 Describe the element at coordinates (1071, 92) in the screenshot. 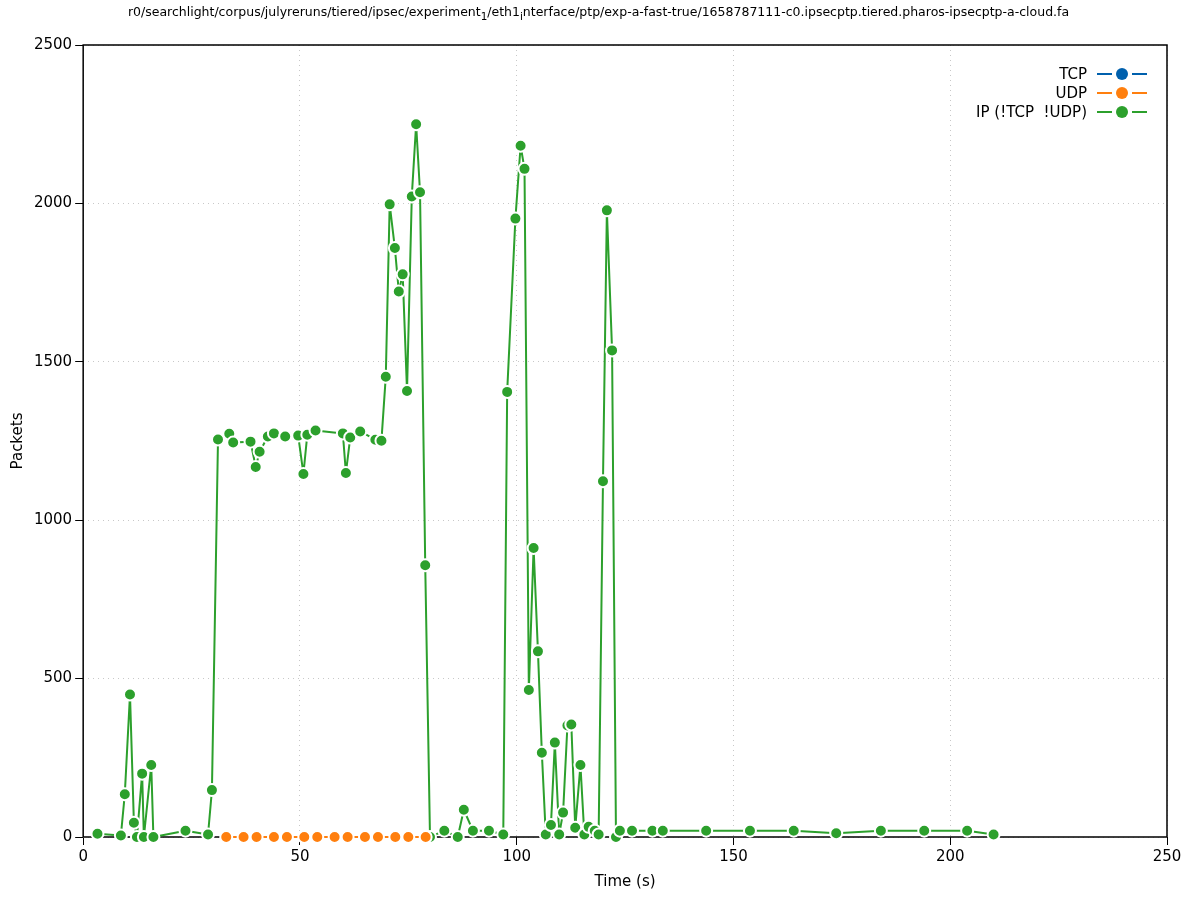

I see `legend-label: UDP` at that location.